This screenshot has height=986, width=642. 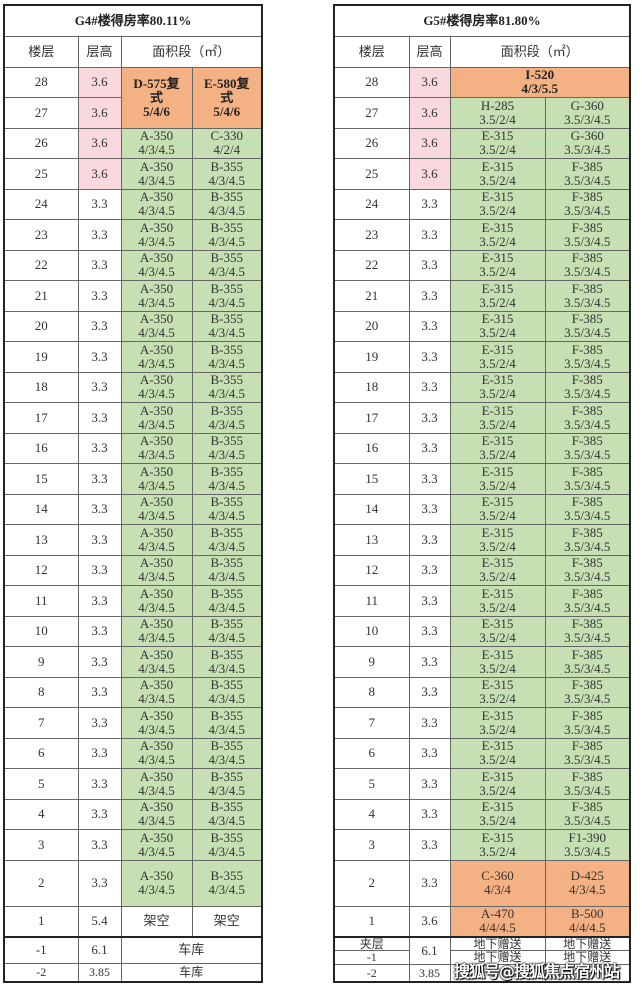 I want to click on floor-cell: 21, so click(x=41, y=296).